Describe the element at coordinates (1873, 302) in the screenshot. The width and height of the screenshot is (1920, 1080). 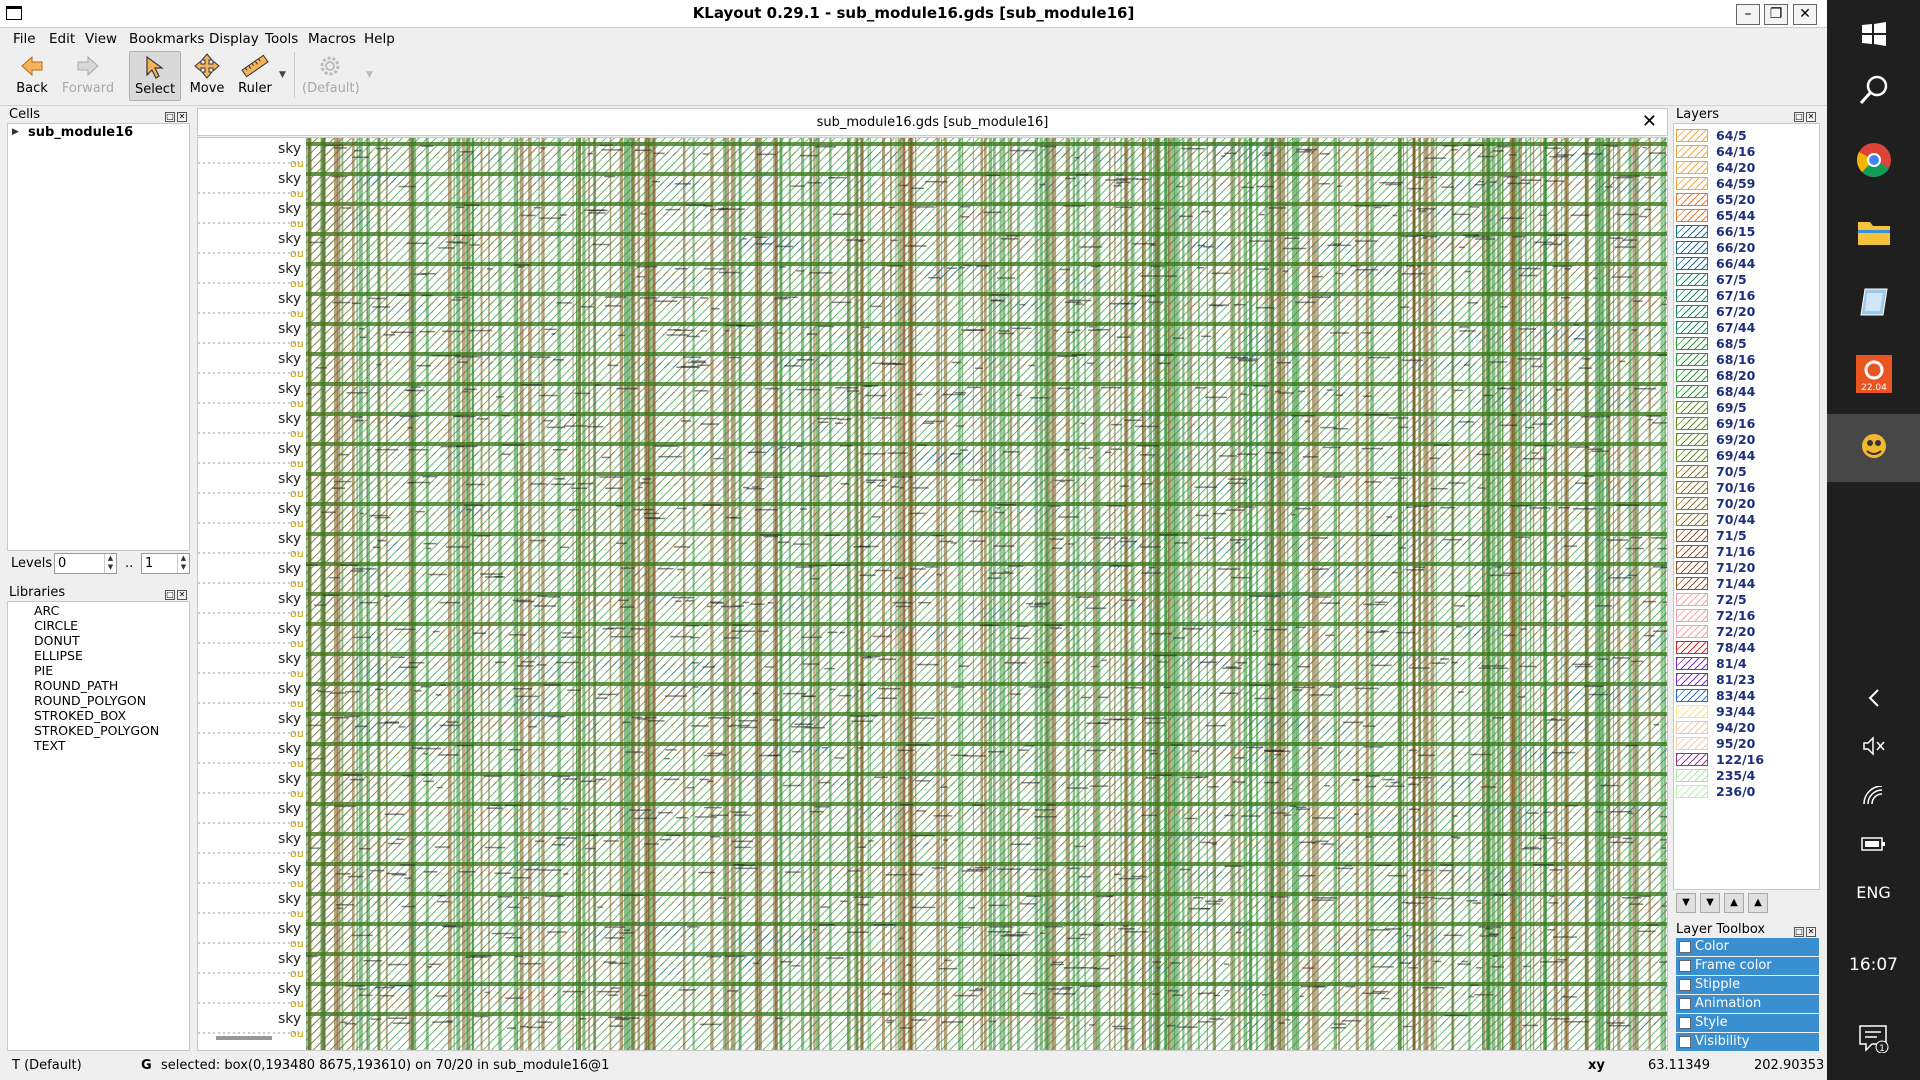
I see `app-icon` at that location.